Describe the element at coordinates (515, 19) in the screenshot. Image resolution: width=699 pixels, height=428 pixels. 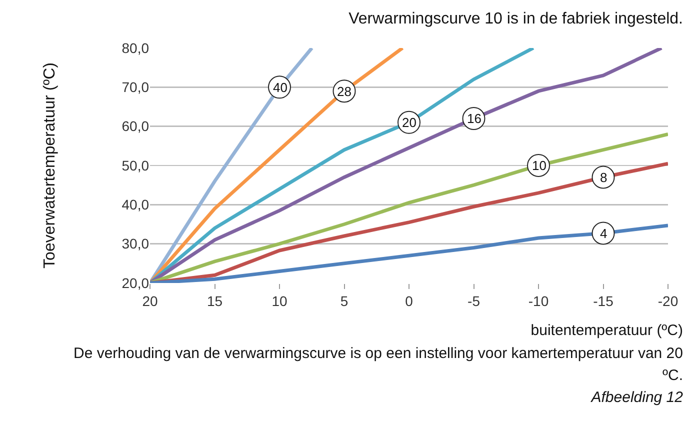
I see `chart-title: Verwarmingscurve 10 is in de fabriek ingesteld.` at that location.